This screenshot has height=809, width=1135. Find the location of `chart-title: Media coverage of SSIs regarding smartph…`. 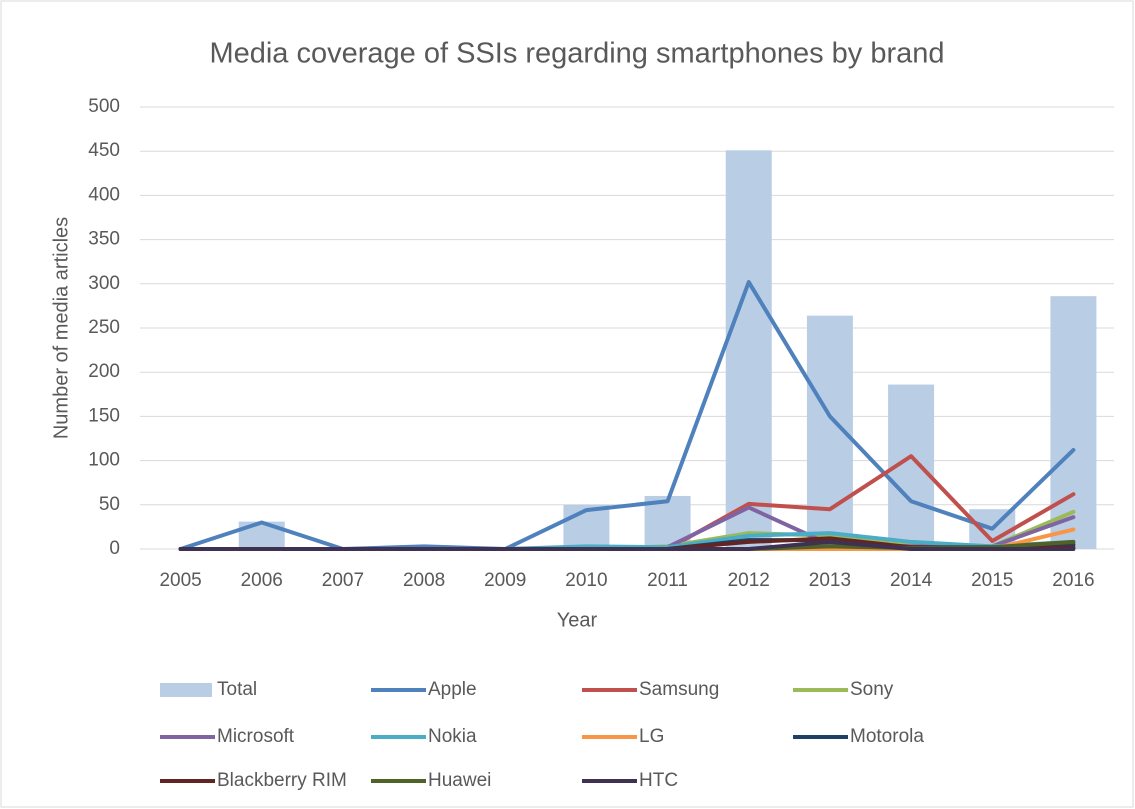

chart-title: Media coverage of SSIs regarding smartph… is located at coordinates (576, 54).